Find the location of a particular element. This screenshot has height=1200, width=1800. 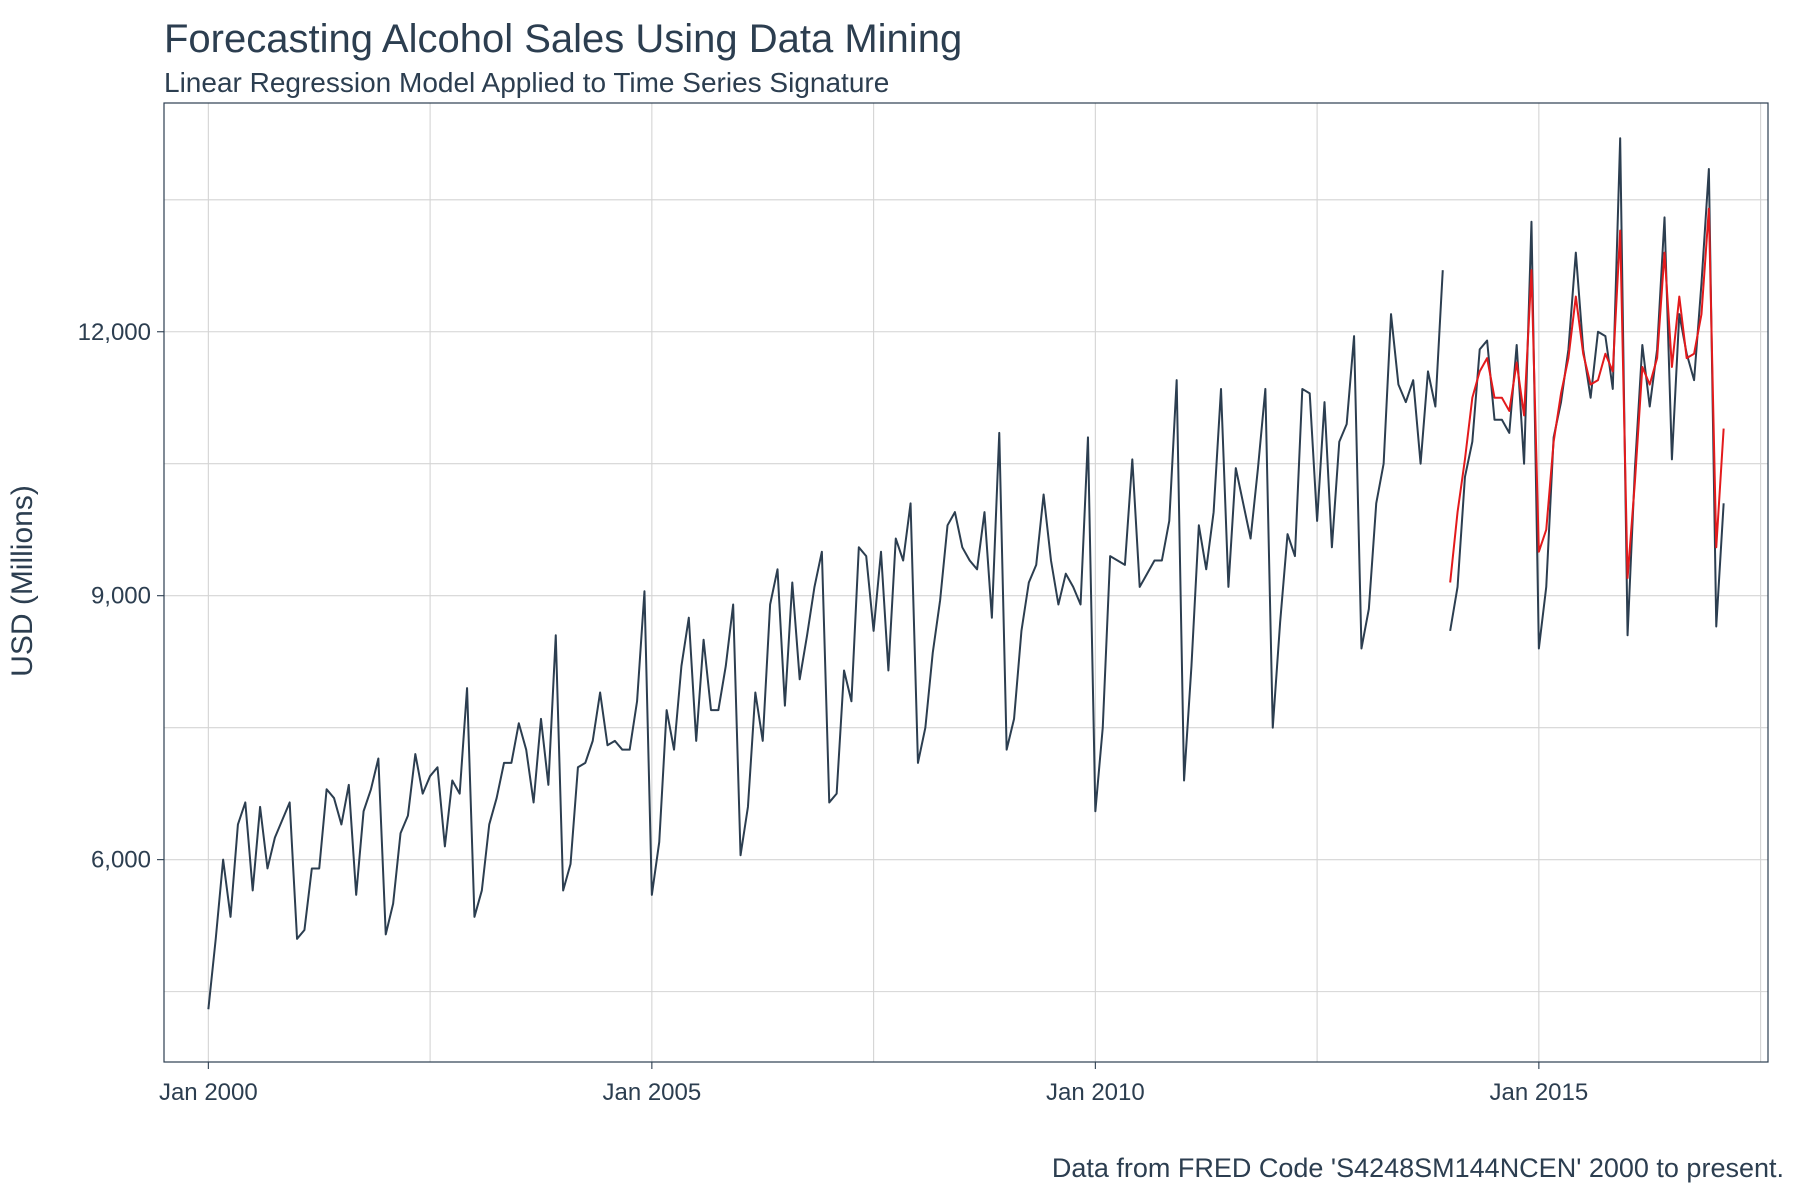

series-line-prediction is located at coordinates (1587, 395).